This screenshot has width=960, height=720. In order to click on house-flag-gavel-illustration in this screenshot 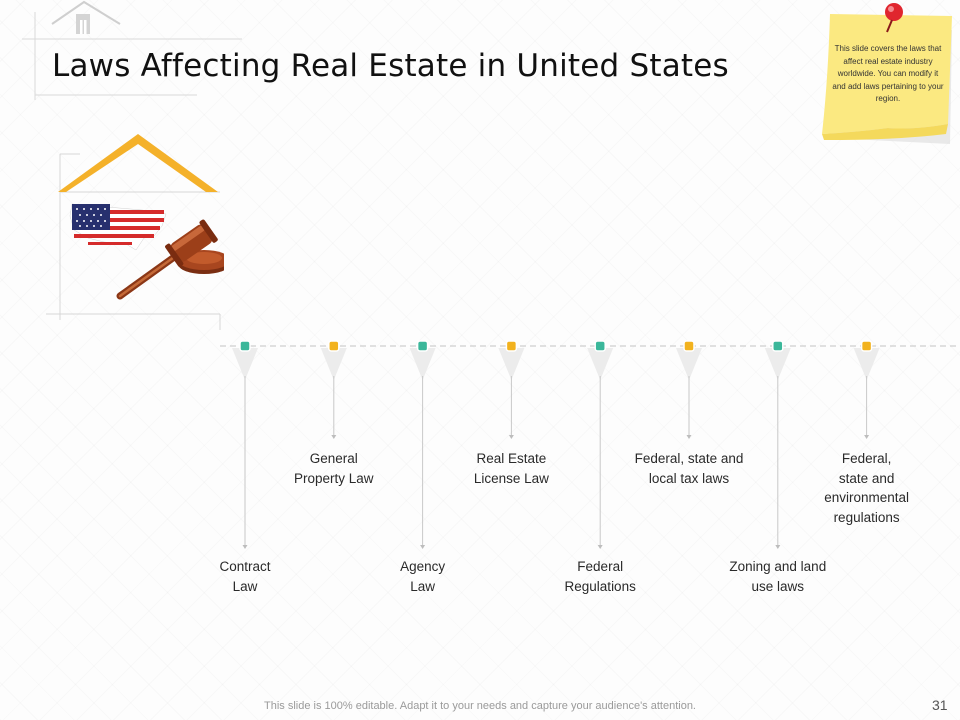, I will do `click(135, 232)`.